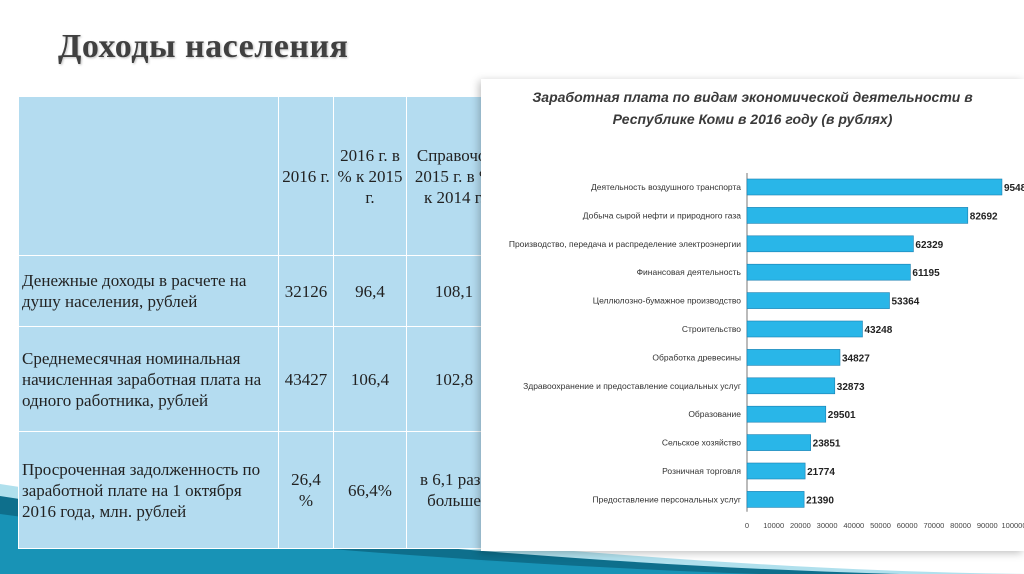 Image resolution: width=1024 pixels, height=574 pixels. Describe the element at coordinates (662, 215) in the screenshot. I see `category-label: Добыча сырой нефти и природного газа` at that location.